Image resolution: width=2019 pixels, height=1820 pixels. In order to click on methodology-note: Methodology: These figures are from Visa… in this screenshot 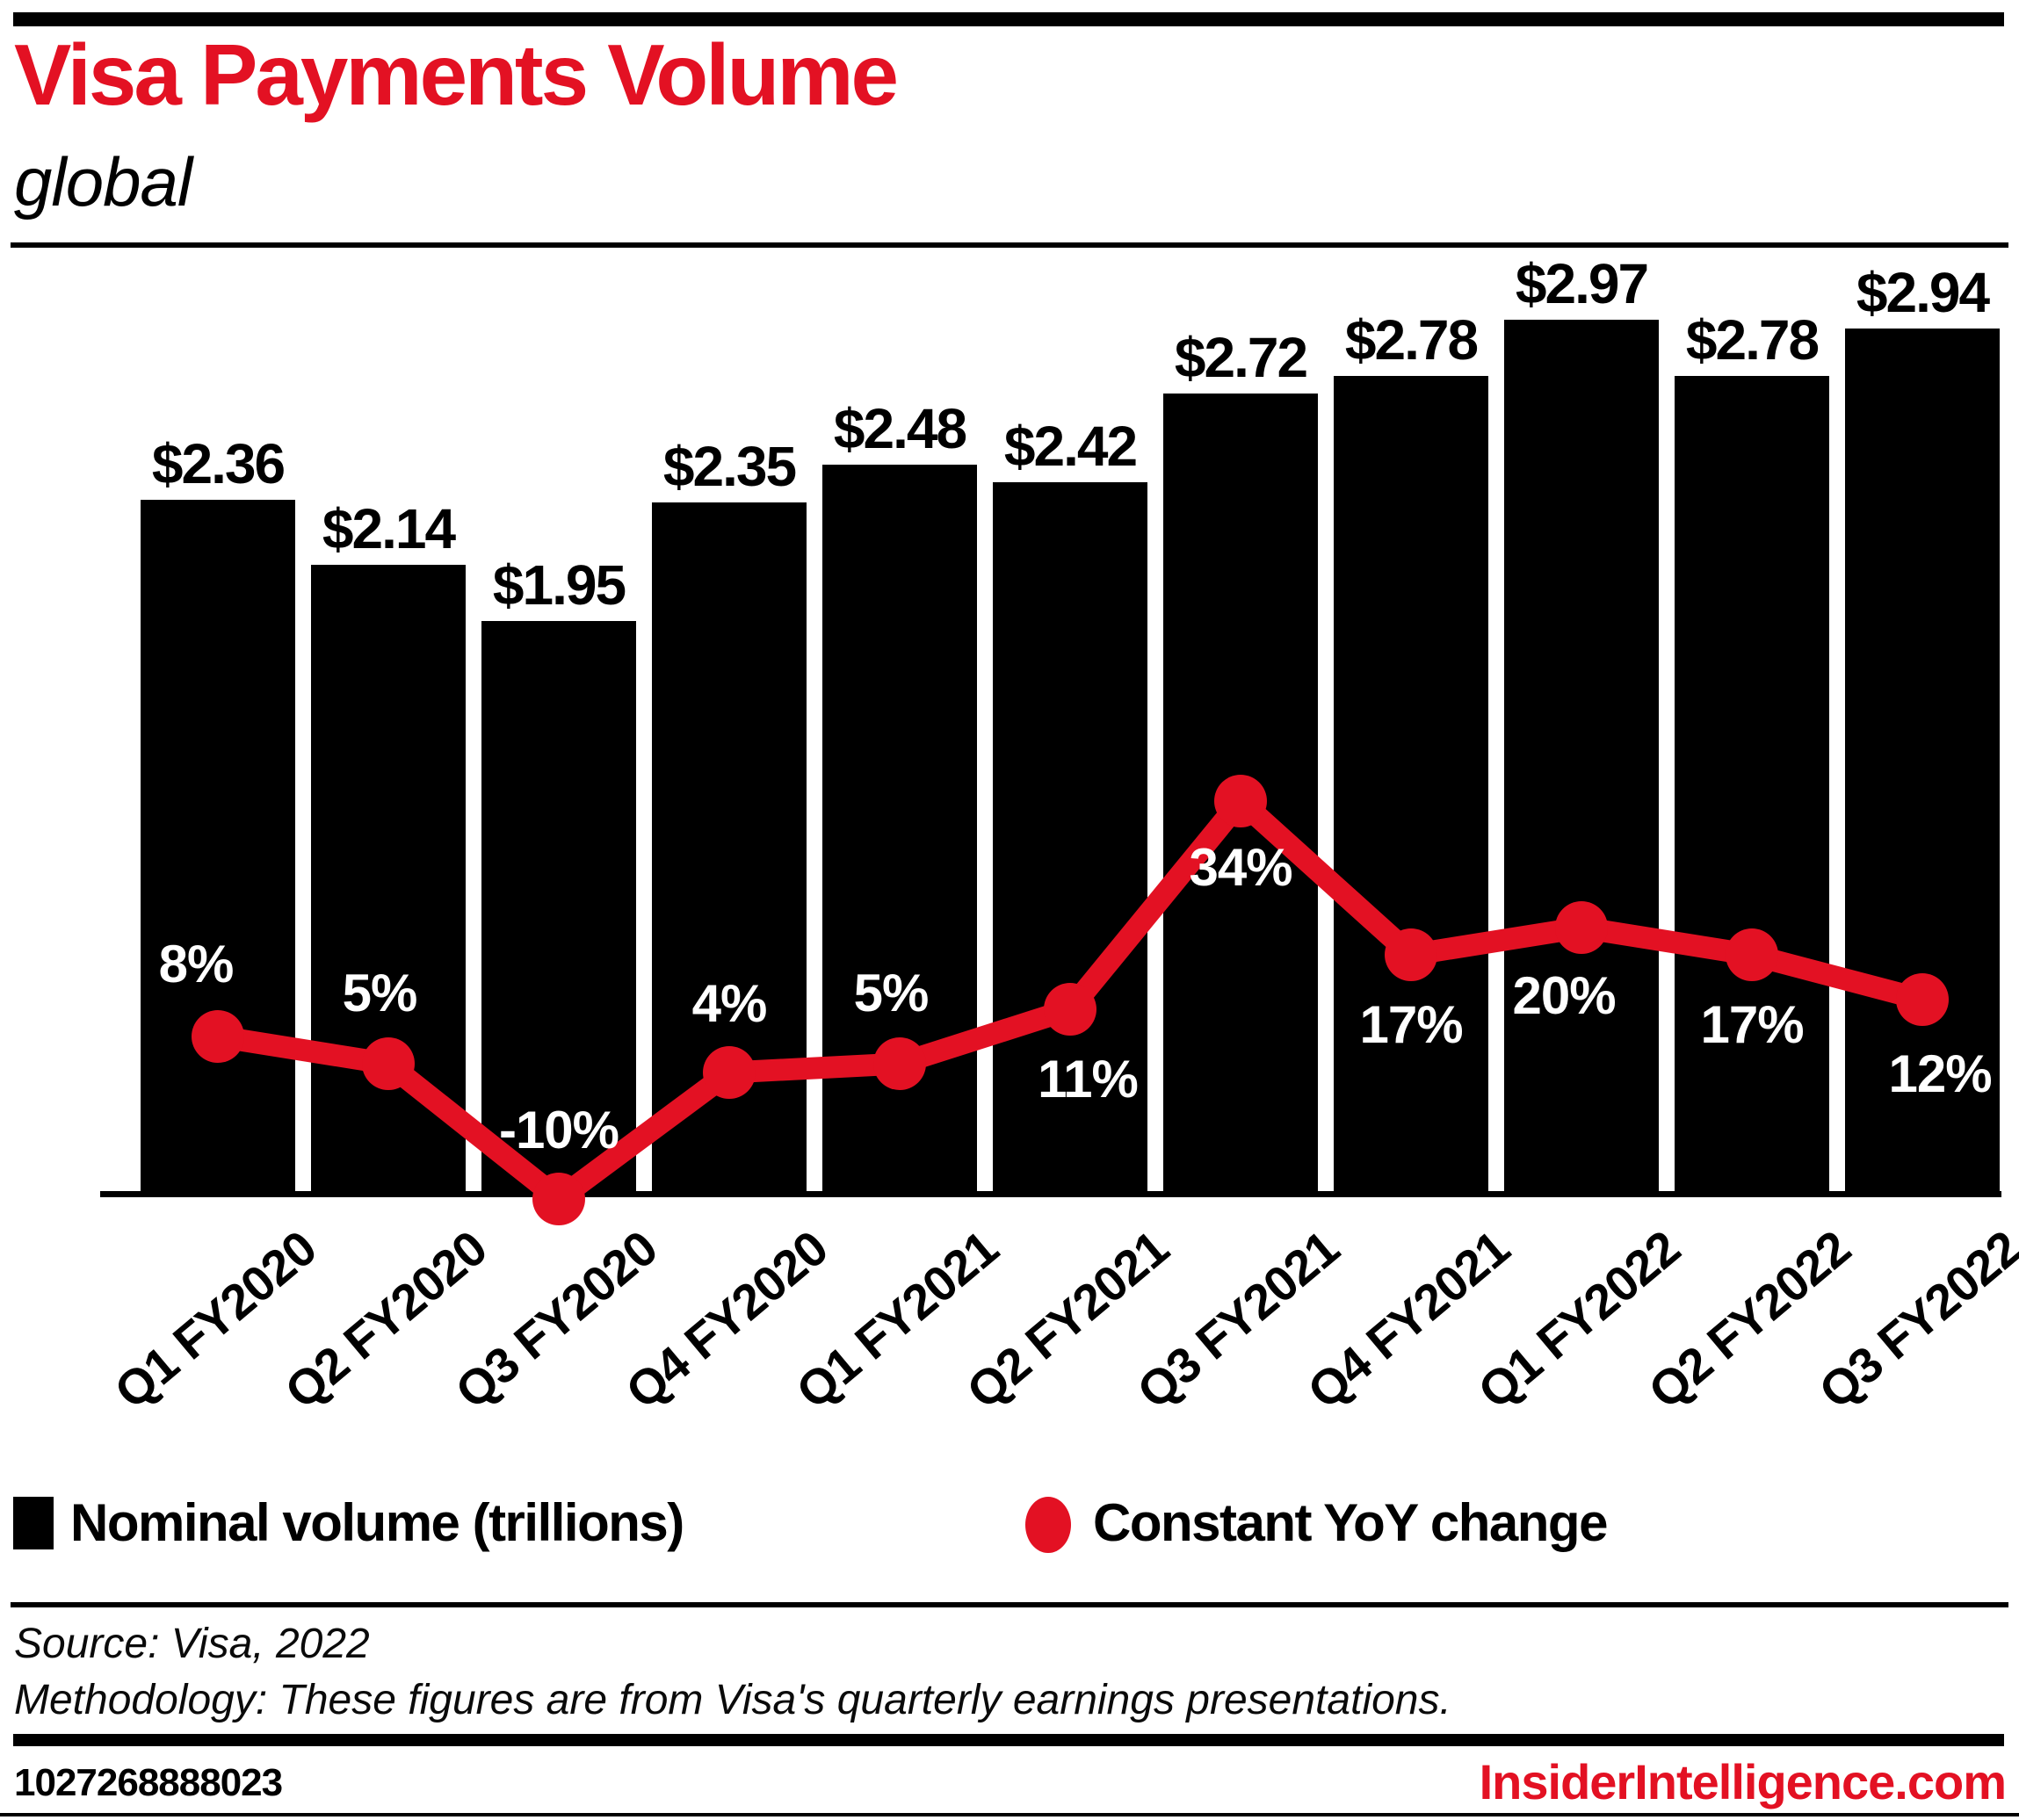, I will do `click(732, 1700)`.